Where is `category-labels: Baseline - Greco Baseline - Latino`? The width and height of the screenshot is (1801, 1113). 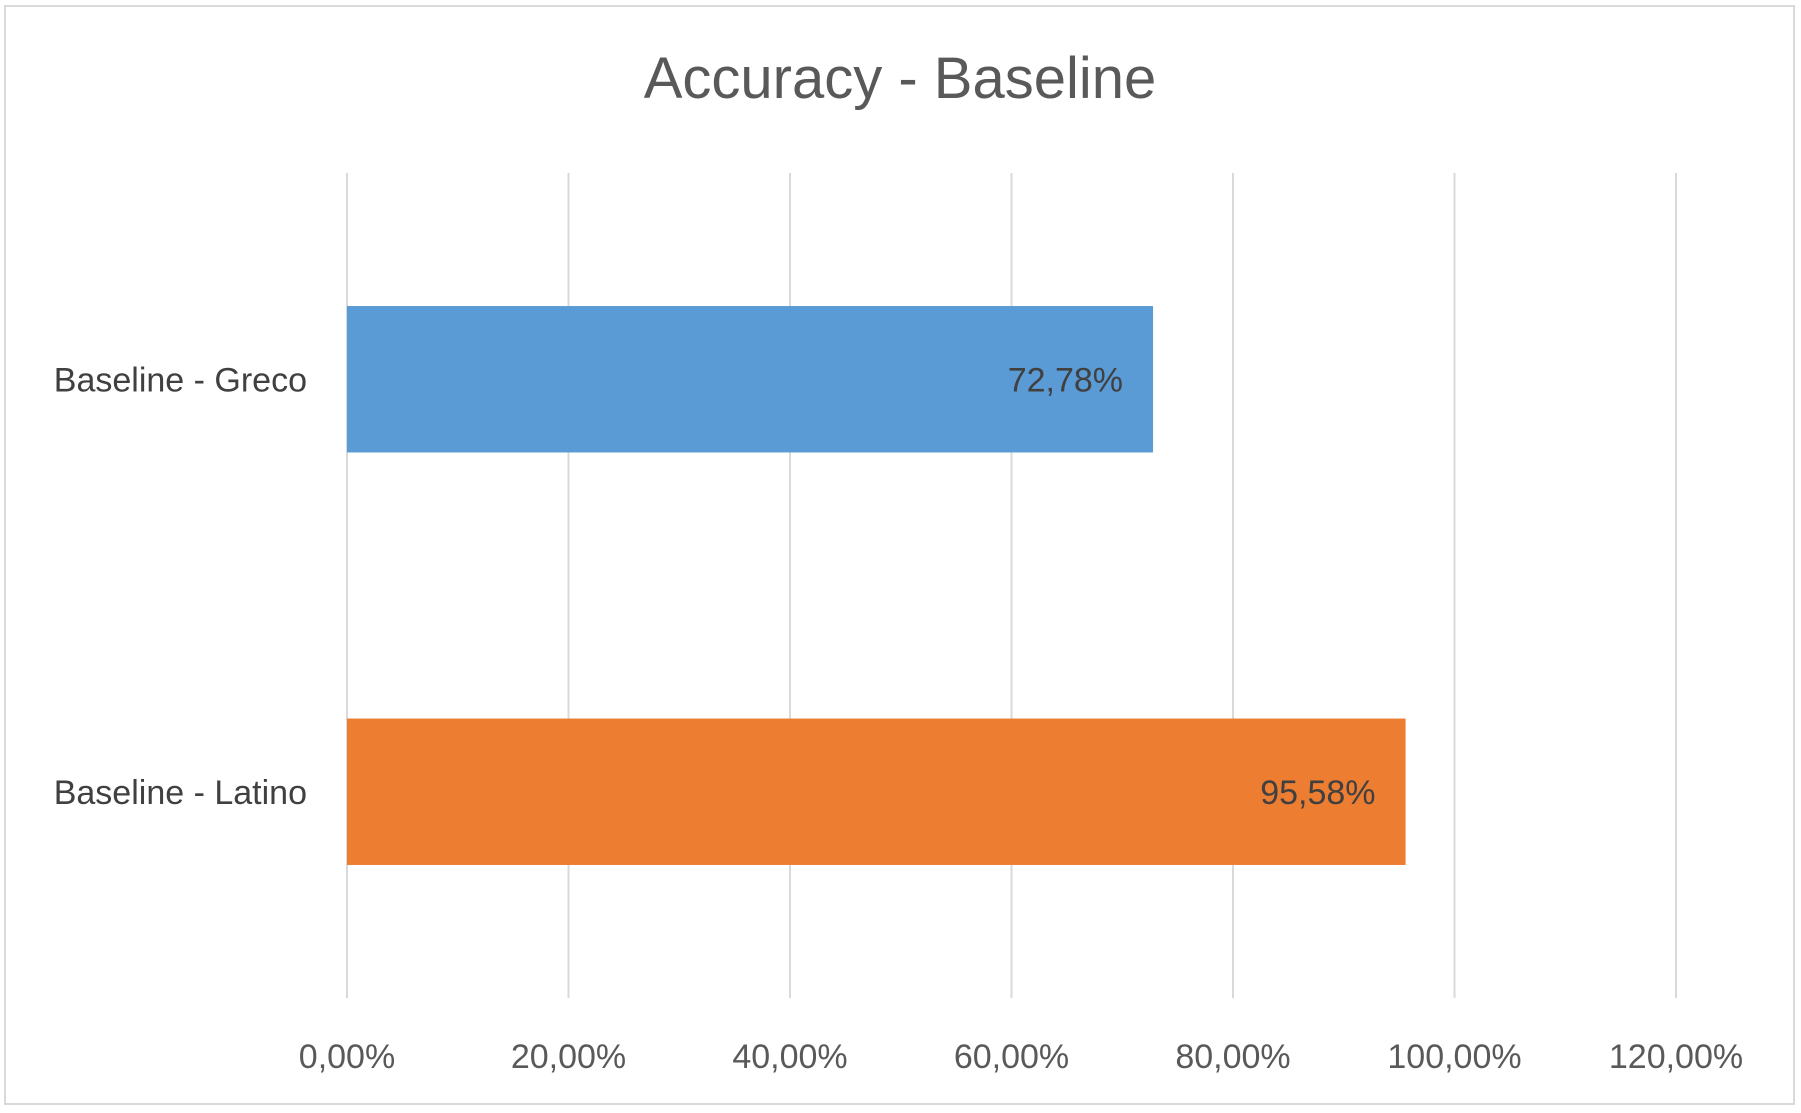 category-labels: Baseline - Greco Baseline - Latino is located at coordinates (180, 586).